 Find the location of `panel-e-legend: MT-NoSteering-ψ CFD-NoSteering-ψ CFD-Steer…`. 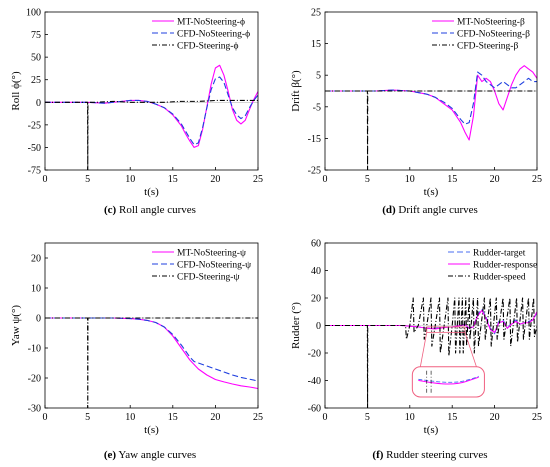

panel-e-legend: MT-NoSteering-ψ CFD-NoSteering-ψ CFD-Steer… is located at coordinates (201, 266).